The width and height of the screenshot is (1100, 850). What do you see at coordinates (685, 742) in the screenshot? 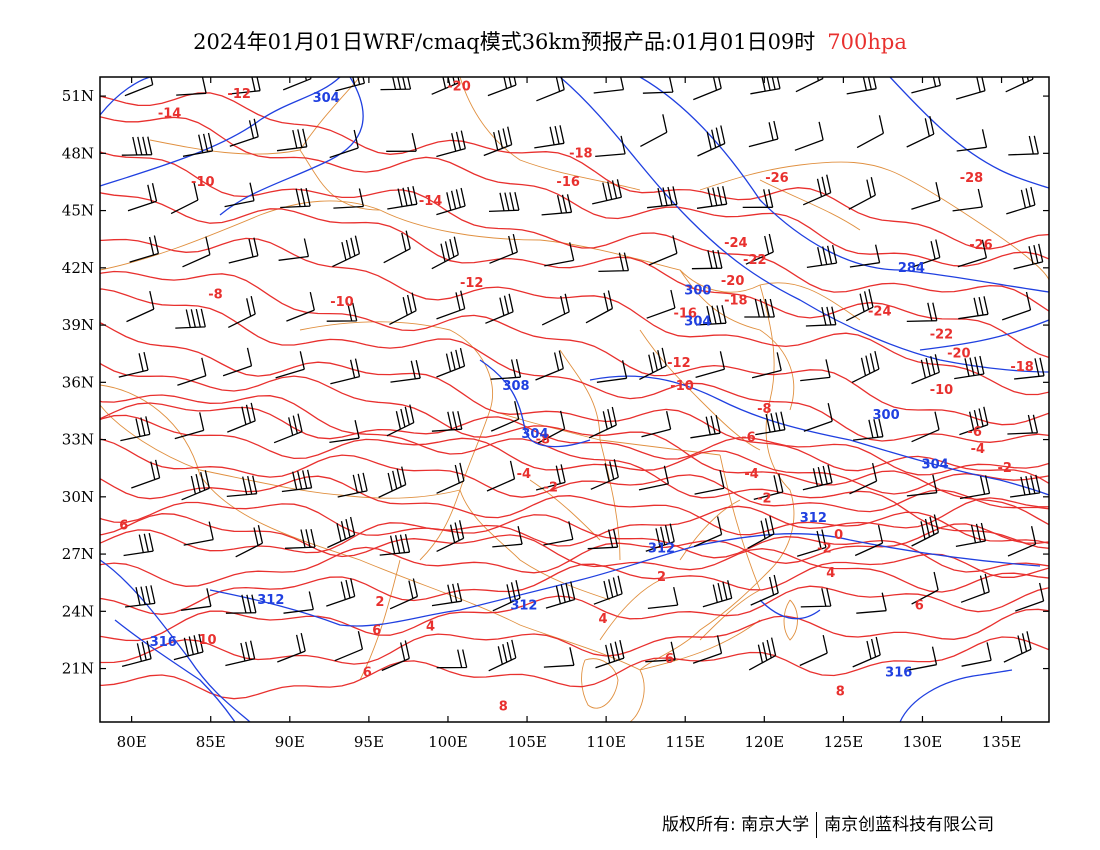
I see `lon-tick-label: 115E` at bounding box center [685, 742].